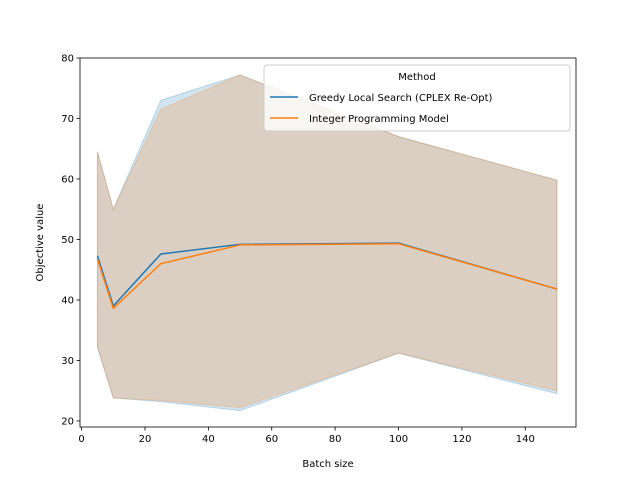 The height and width of the screenshot is (484, 640). What do you see at coordinates (271, 439) in the screenshot?
I see `x-tick-label: 60` at bounding box center [271, 439].